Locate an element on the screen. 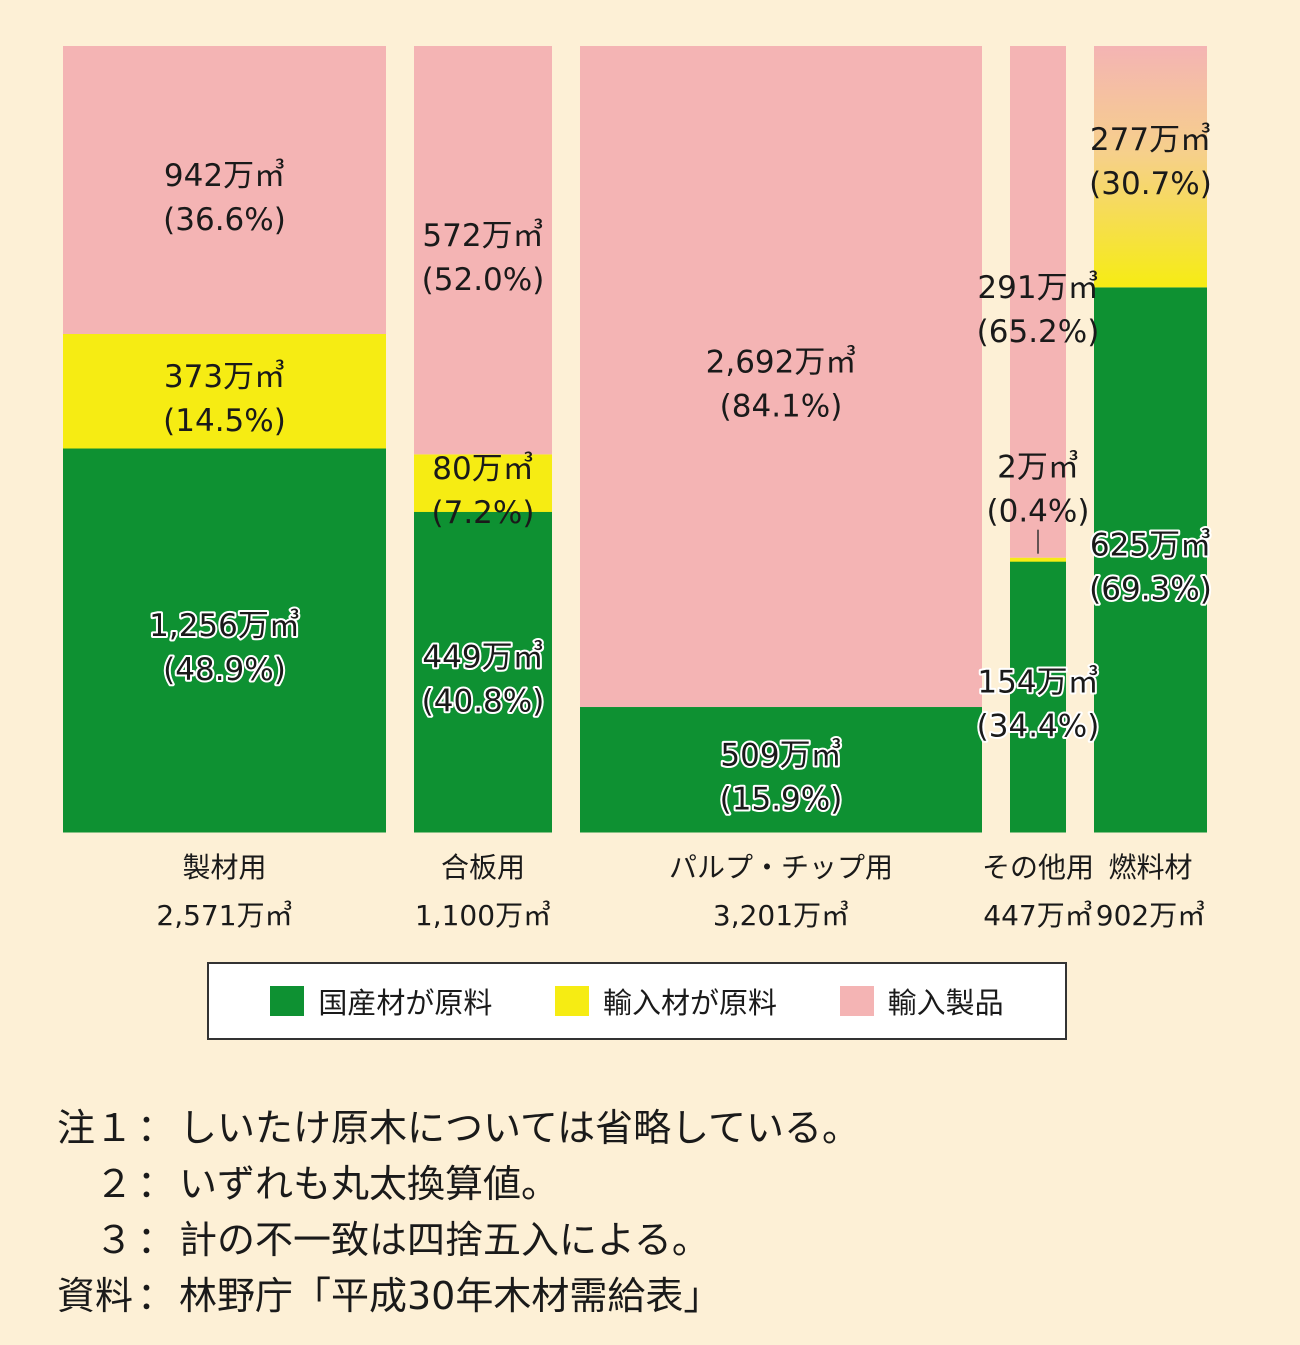 The image size is (1300, 1345). source-row: 資料 ： 林野庁「平成30年木材需給表」 is located at coordinates (449, 1296).